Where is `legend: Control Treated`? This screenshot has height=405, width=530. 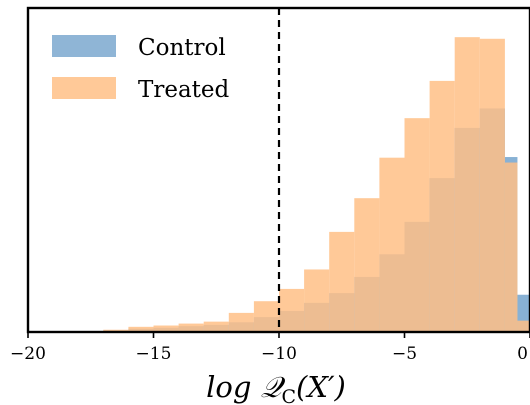 legend: Control Treated is located at coordinates (141, 69).